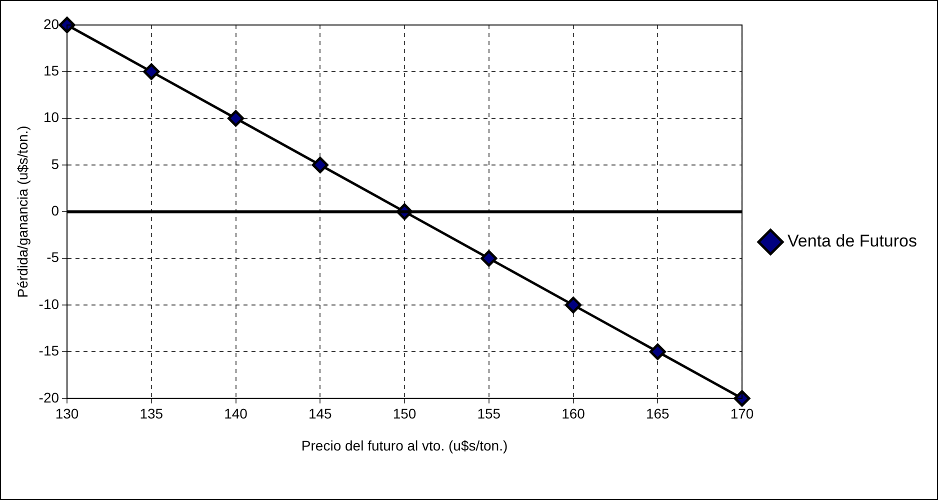 Image resolution: width=938 pixels, height=500 pixels. What do you see at coordinates (658, 414) in the screenshot?
I see `x-tick-label: 165` at bounding box center [658, 414].